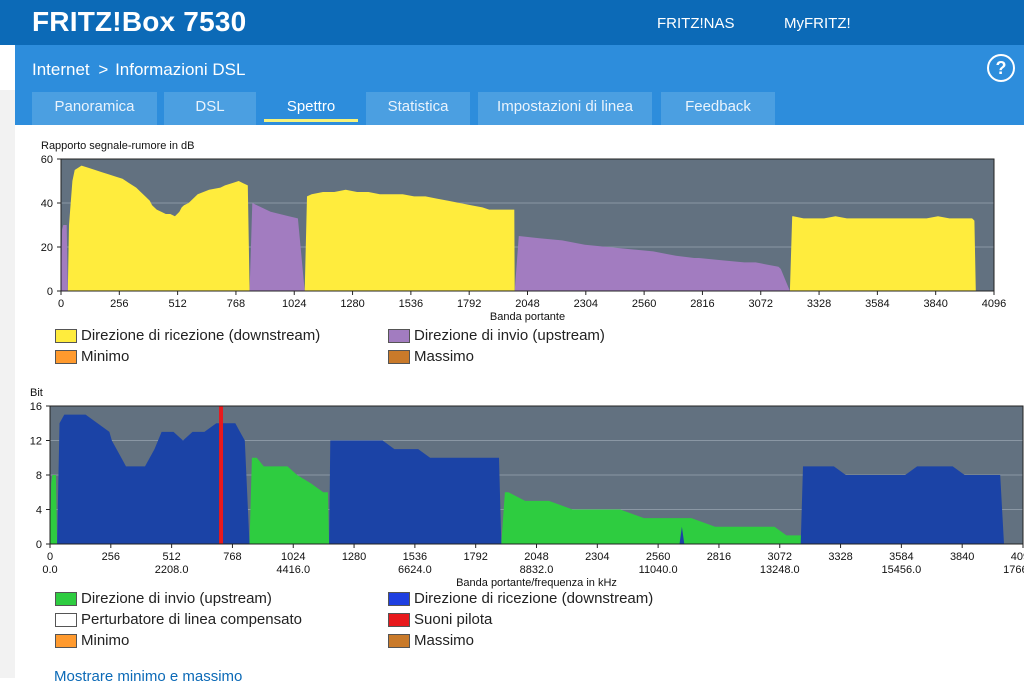 The width and height of the screenshot is (1024, 685). What do you see at coordinates (1013, 570) in the screenshot?
I see `x-tick-label-khz: 17664.0` at bounding box center [1013, 570].